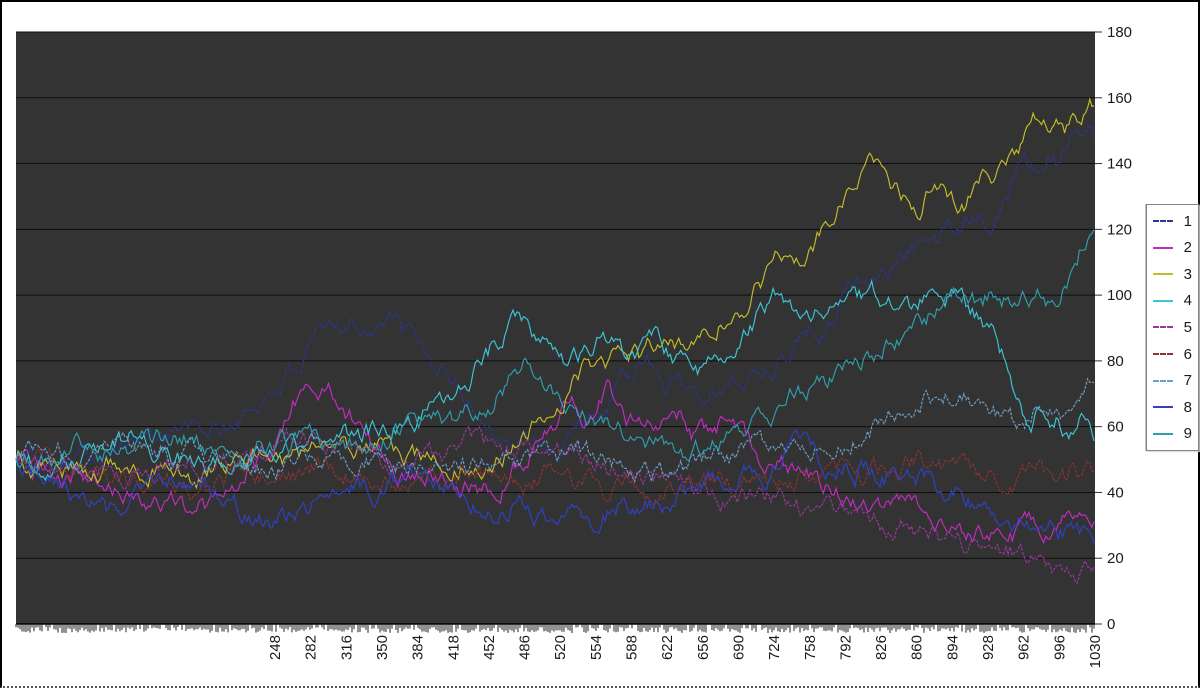 Image resolution: width=1200 pixels, height=690 pixels. I want to click on legend: 1 2 3 4 5 6 7 8 9, so click(1172, 327).